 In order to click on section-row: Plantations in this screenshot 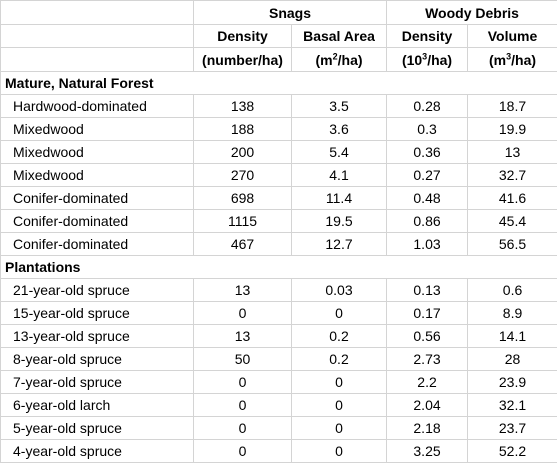, I will do `click(278, 267)`.